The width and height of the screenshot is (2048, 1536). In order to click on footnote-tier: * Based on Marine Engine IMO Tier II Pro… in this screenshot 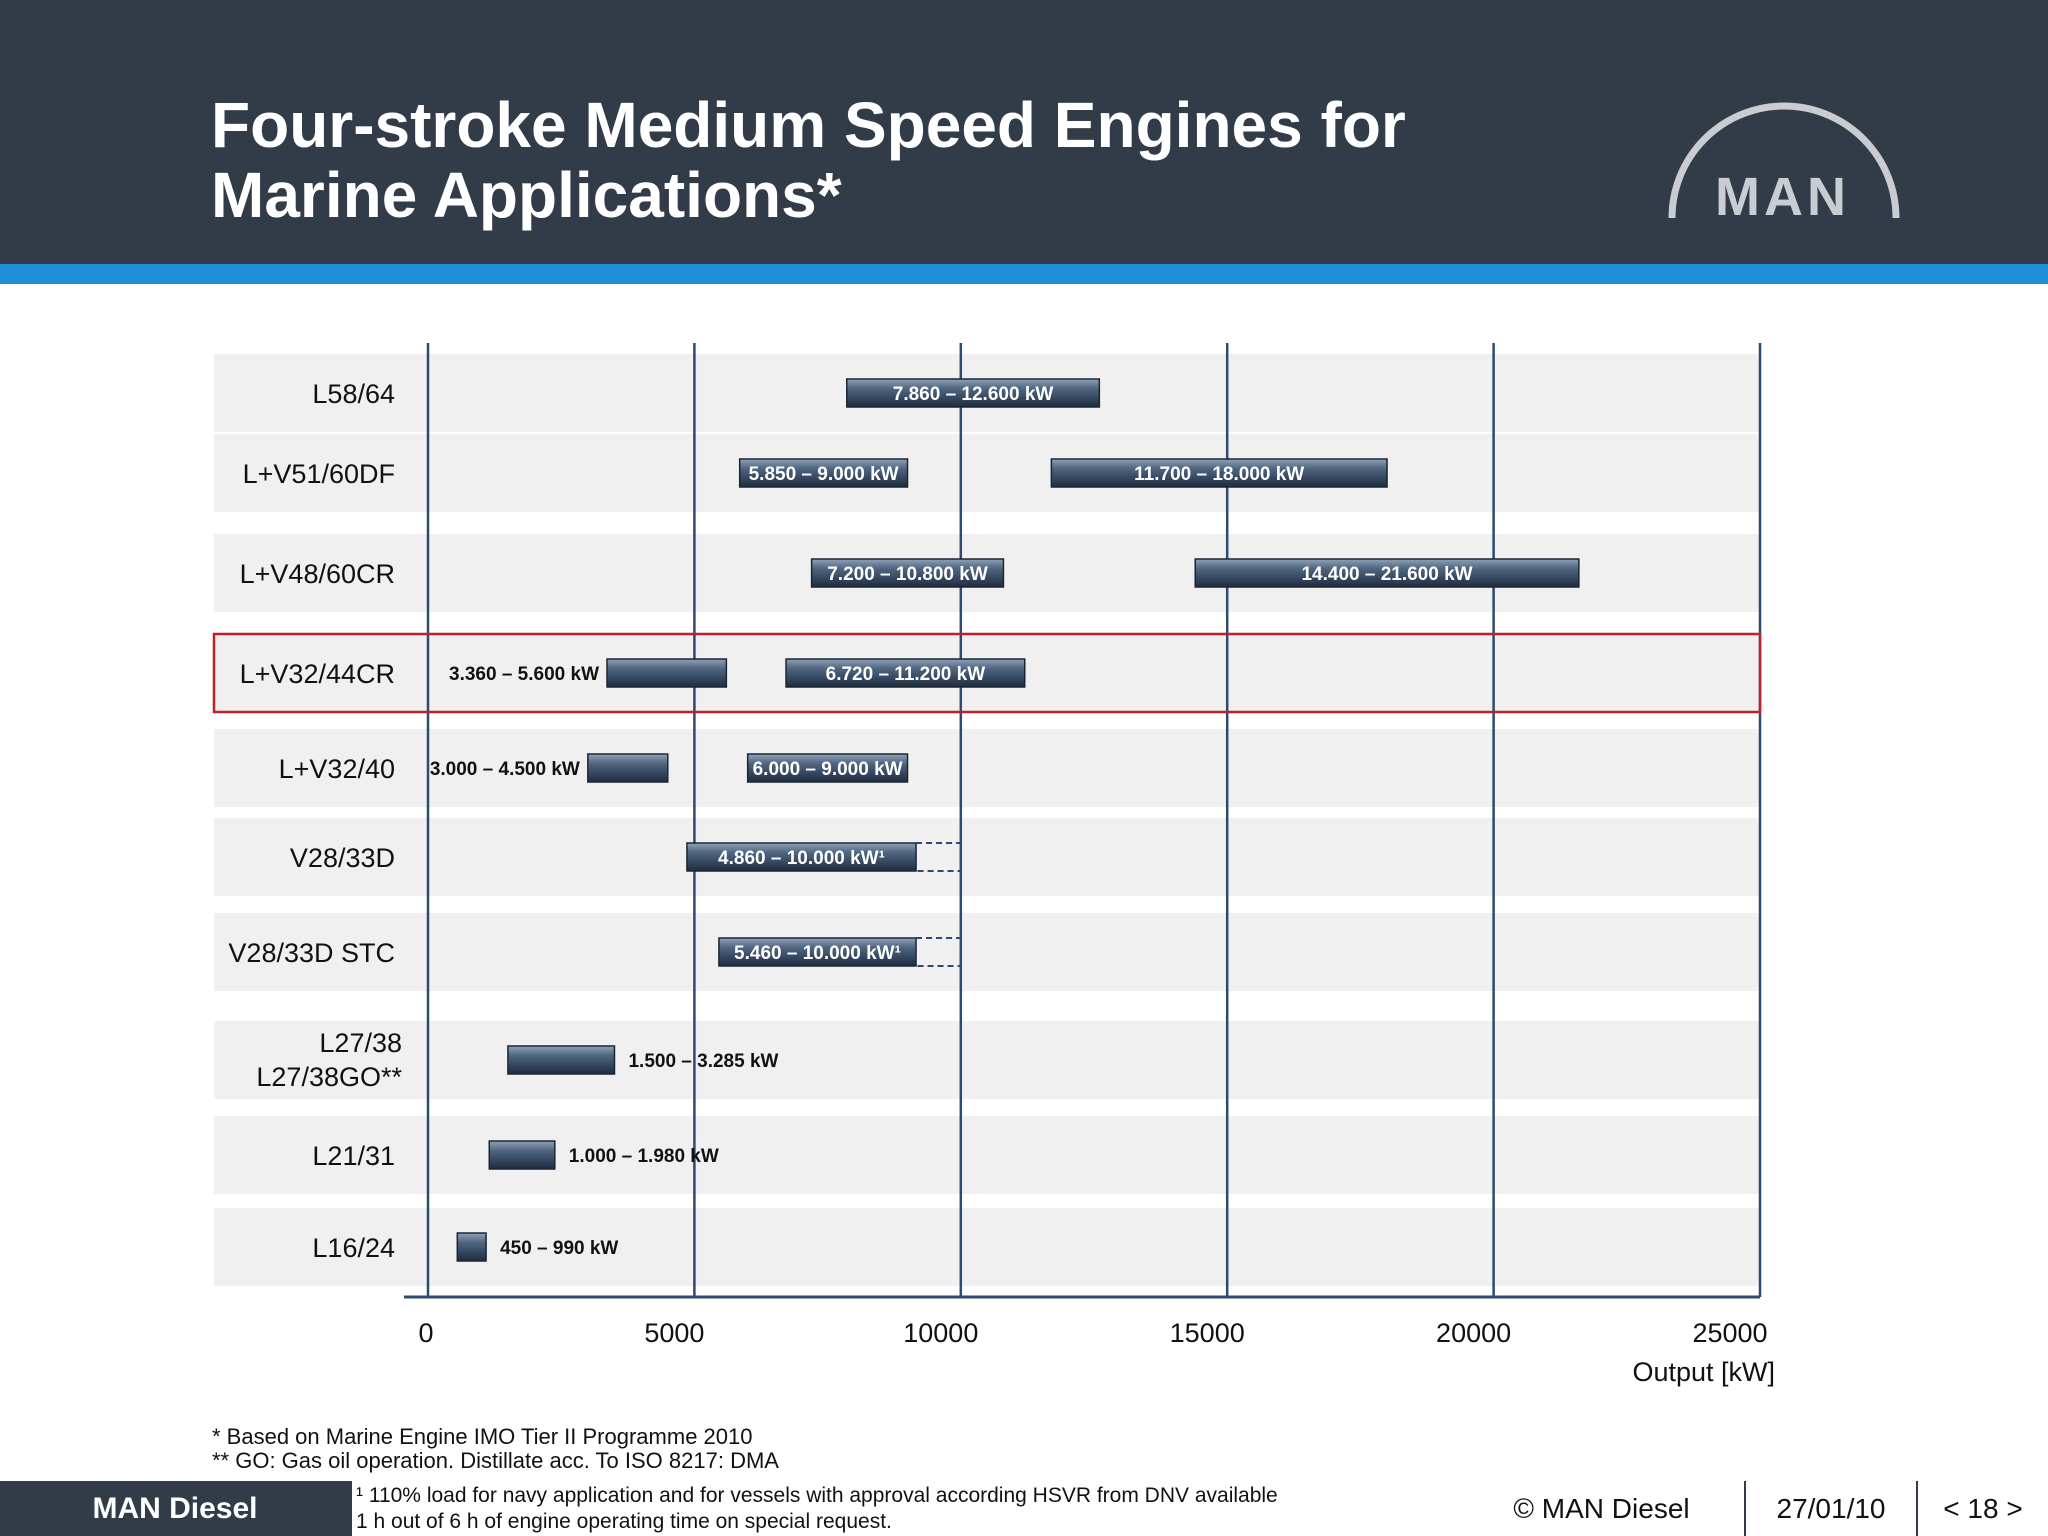, I will do `click(482, 1436)`.